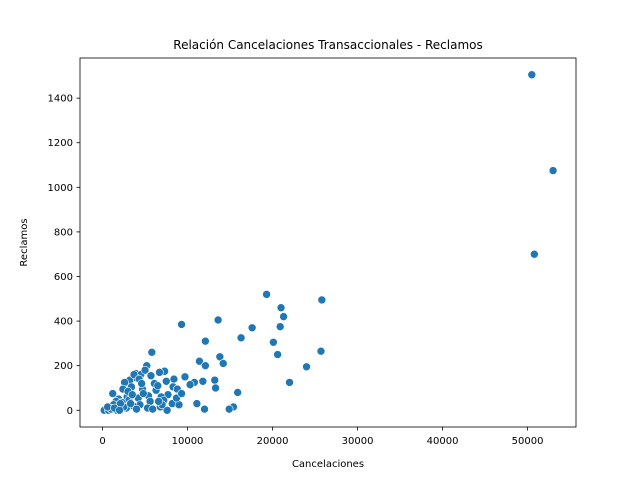  What do you see at coordinates (70, 411) in the screenshot?
I see `y-tick-label: 0` at bounding box center [70, 411].